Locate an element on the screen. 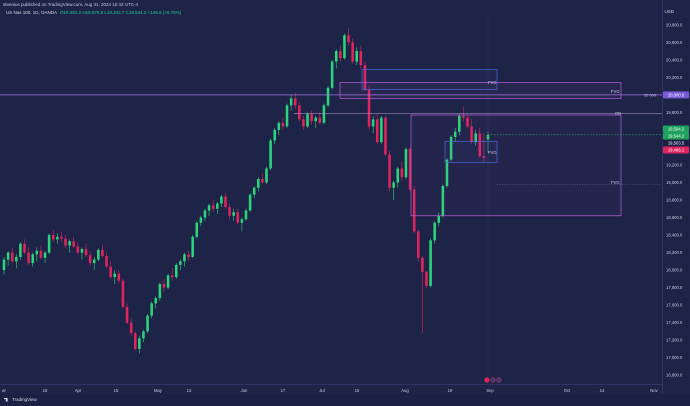 The image size is (690, 406). level-line-label: 20 000 is located at coordinates (650, 94).